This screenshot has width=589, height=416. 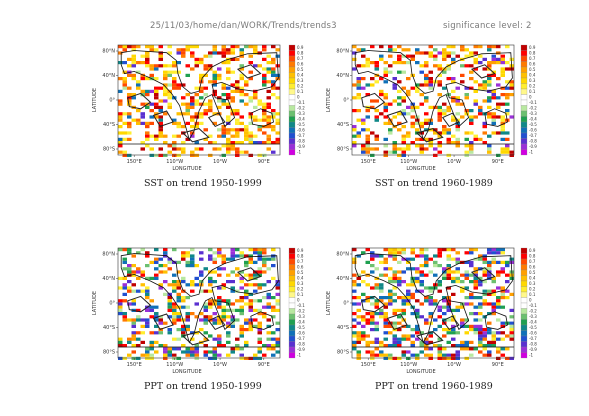 I want to click on significance-contour, so click(x=195, y=135).